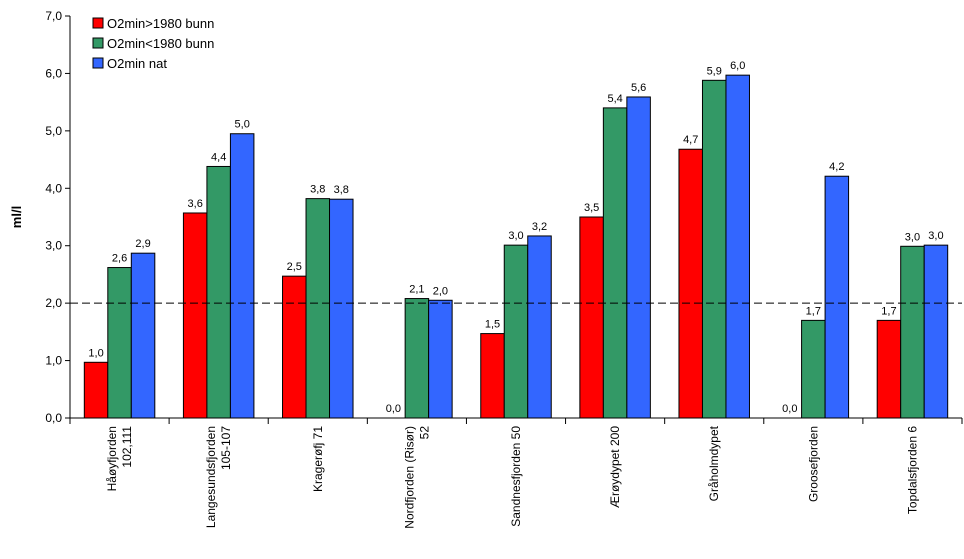 This screenshot has height=559, width=964. I want to click on legend: O2min>1980 bunn O2min<1980 bunn O2min nat, so click(153, 43).